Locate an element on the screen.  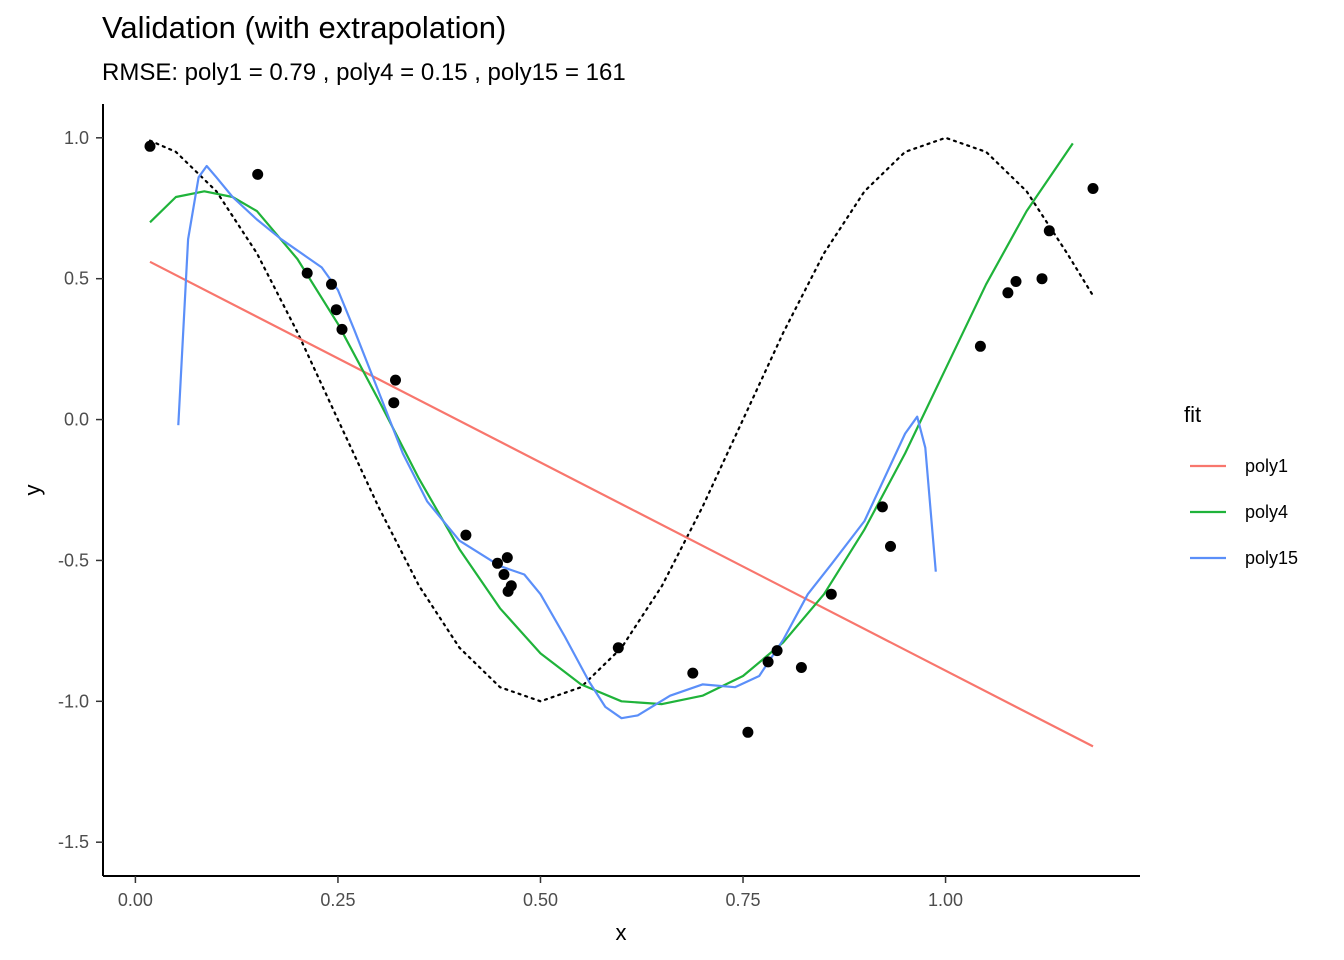
x-tick-label: 0.50 is located at coordinates (540, 900).